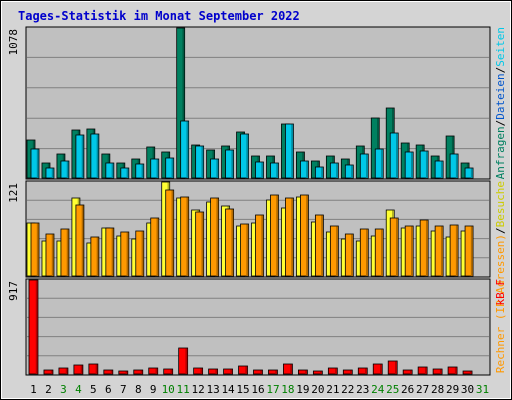  What do you see at coordinates (95, 256) in the screenshot?
I see `bar-rechner-ip-adressen--day-5` at bounding box center [95, 256].